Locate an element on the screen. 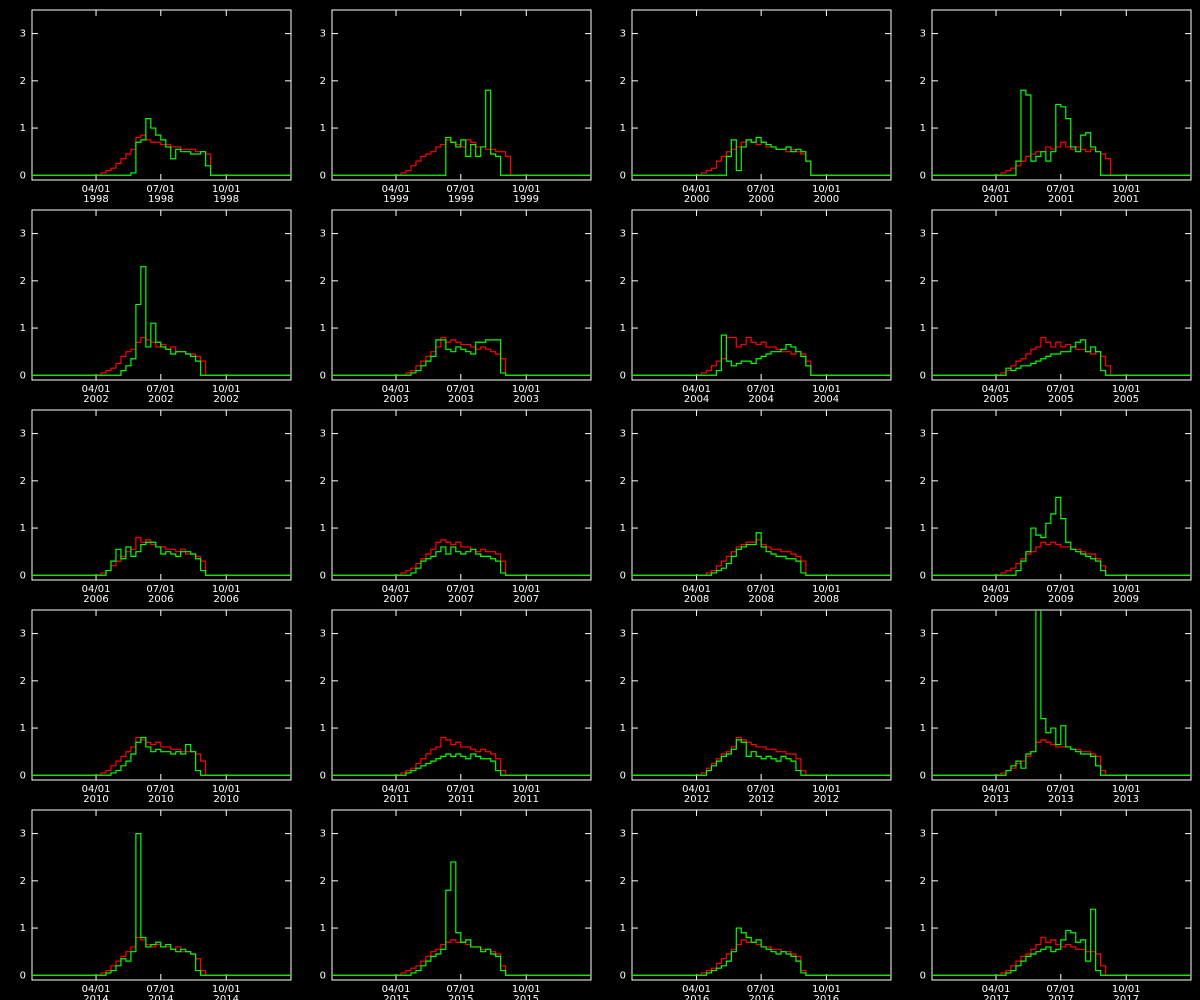 Image resolution: width=1200 pixels, height=1000 pixels. x-tick-label: 2008 is located at coordinates (696, 599).